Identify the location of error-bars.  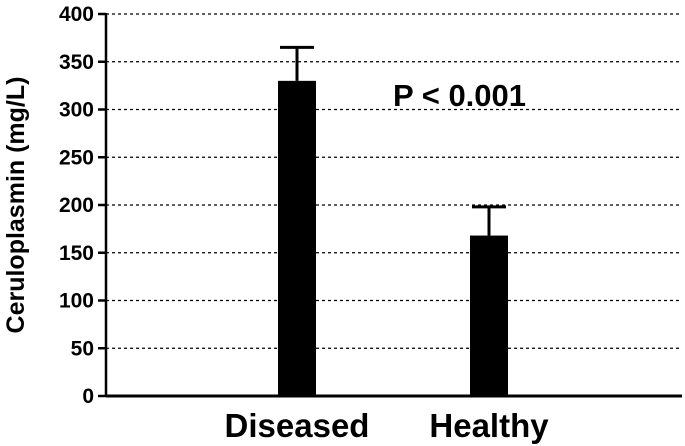
(393, 140).